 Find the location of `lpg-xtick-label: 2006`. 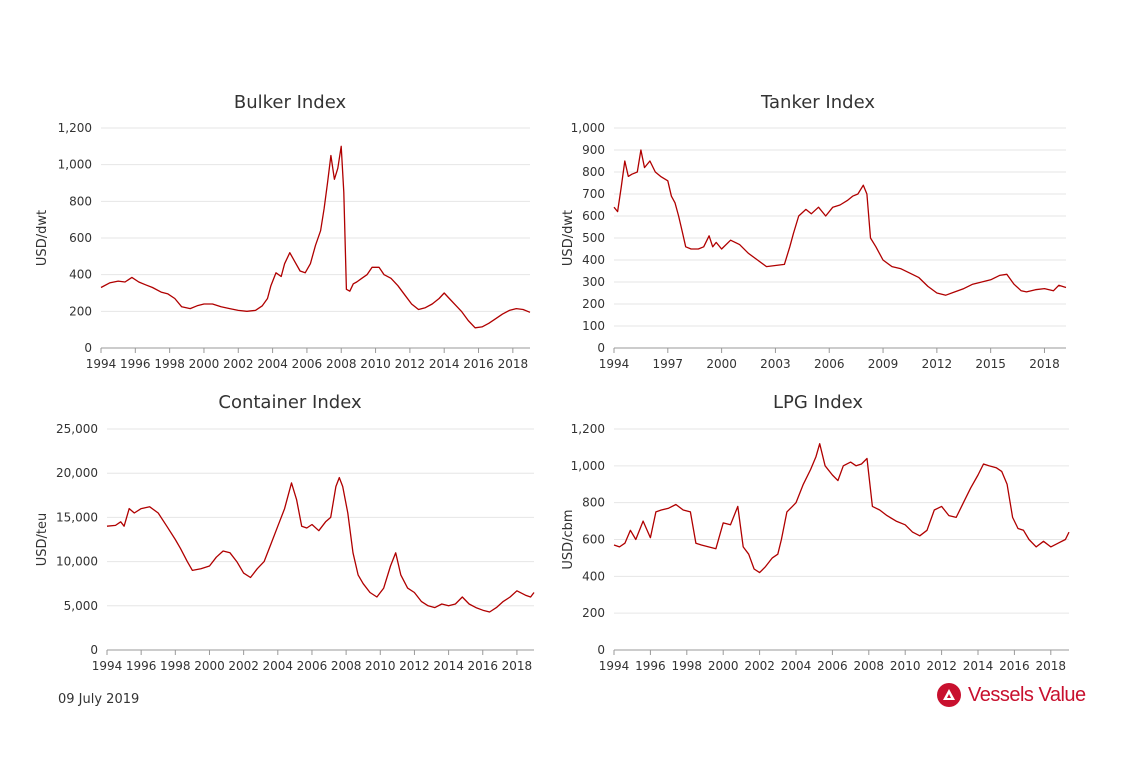

lpg-xtick-label: 2006 is located at coordinates (832, 666).